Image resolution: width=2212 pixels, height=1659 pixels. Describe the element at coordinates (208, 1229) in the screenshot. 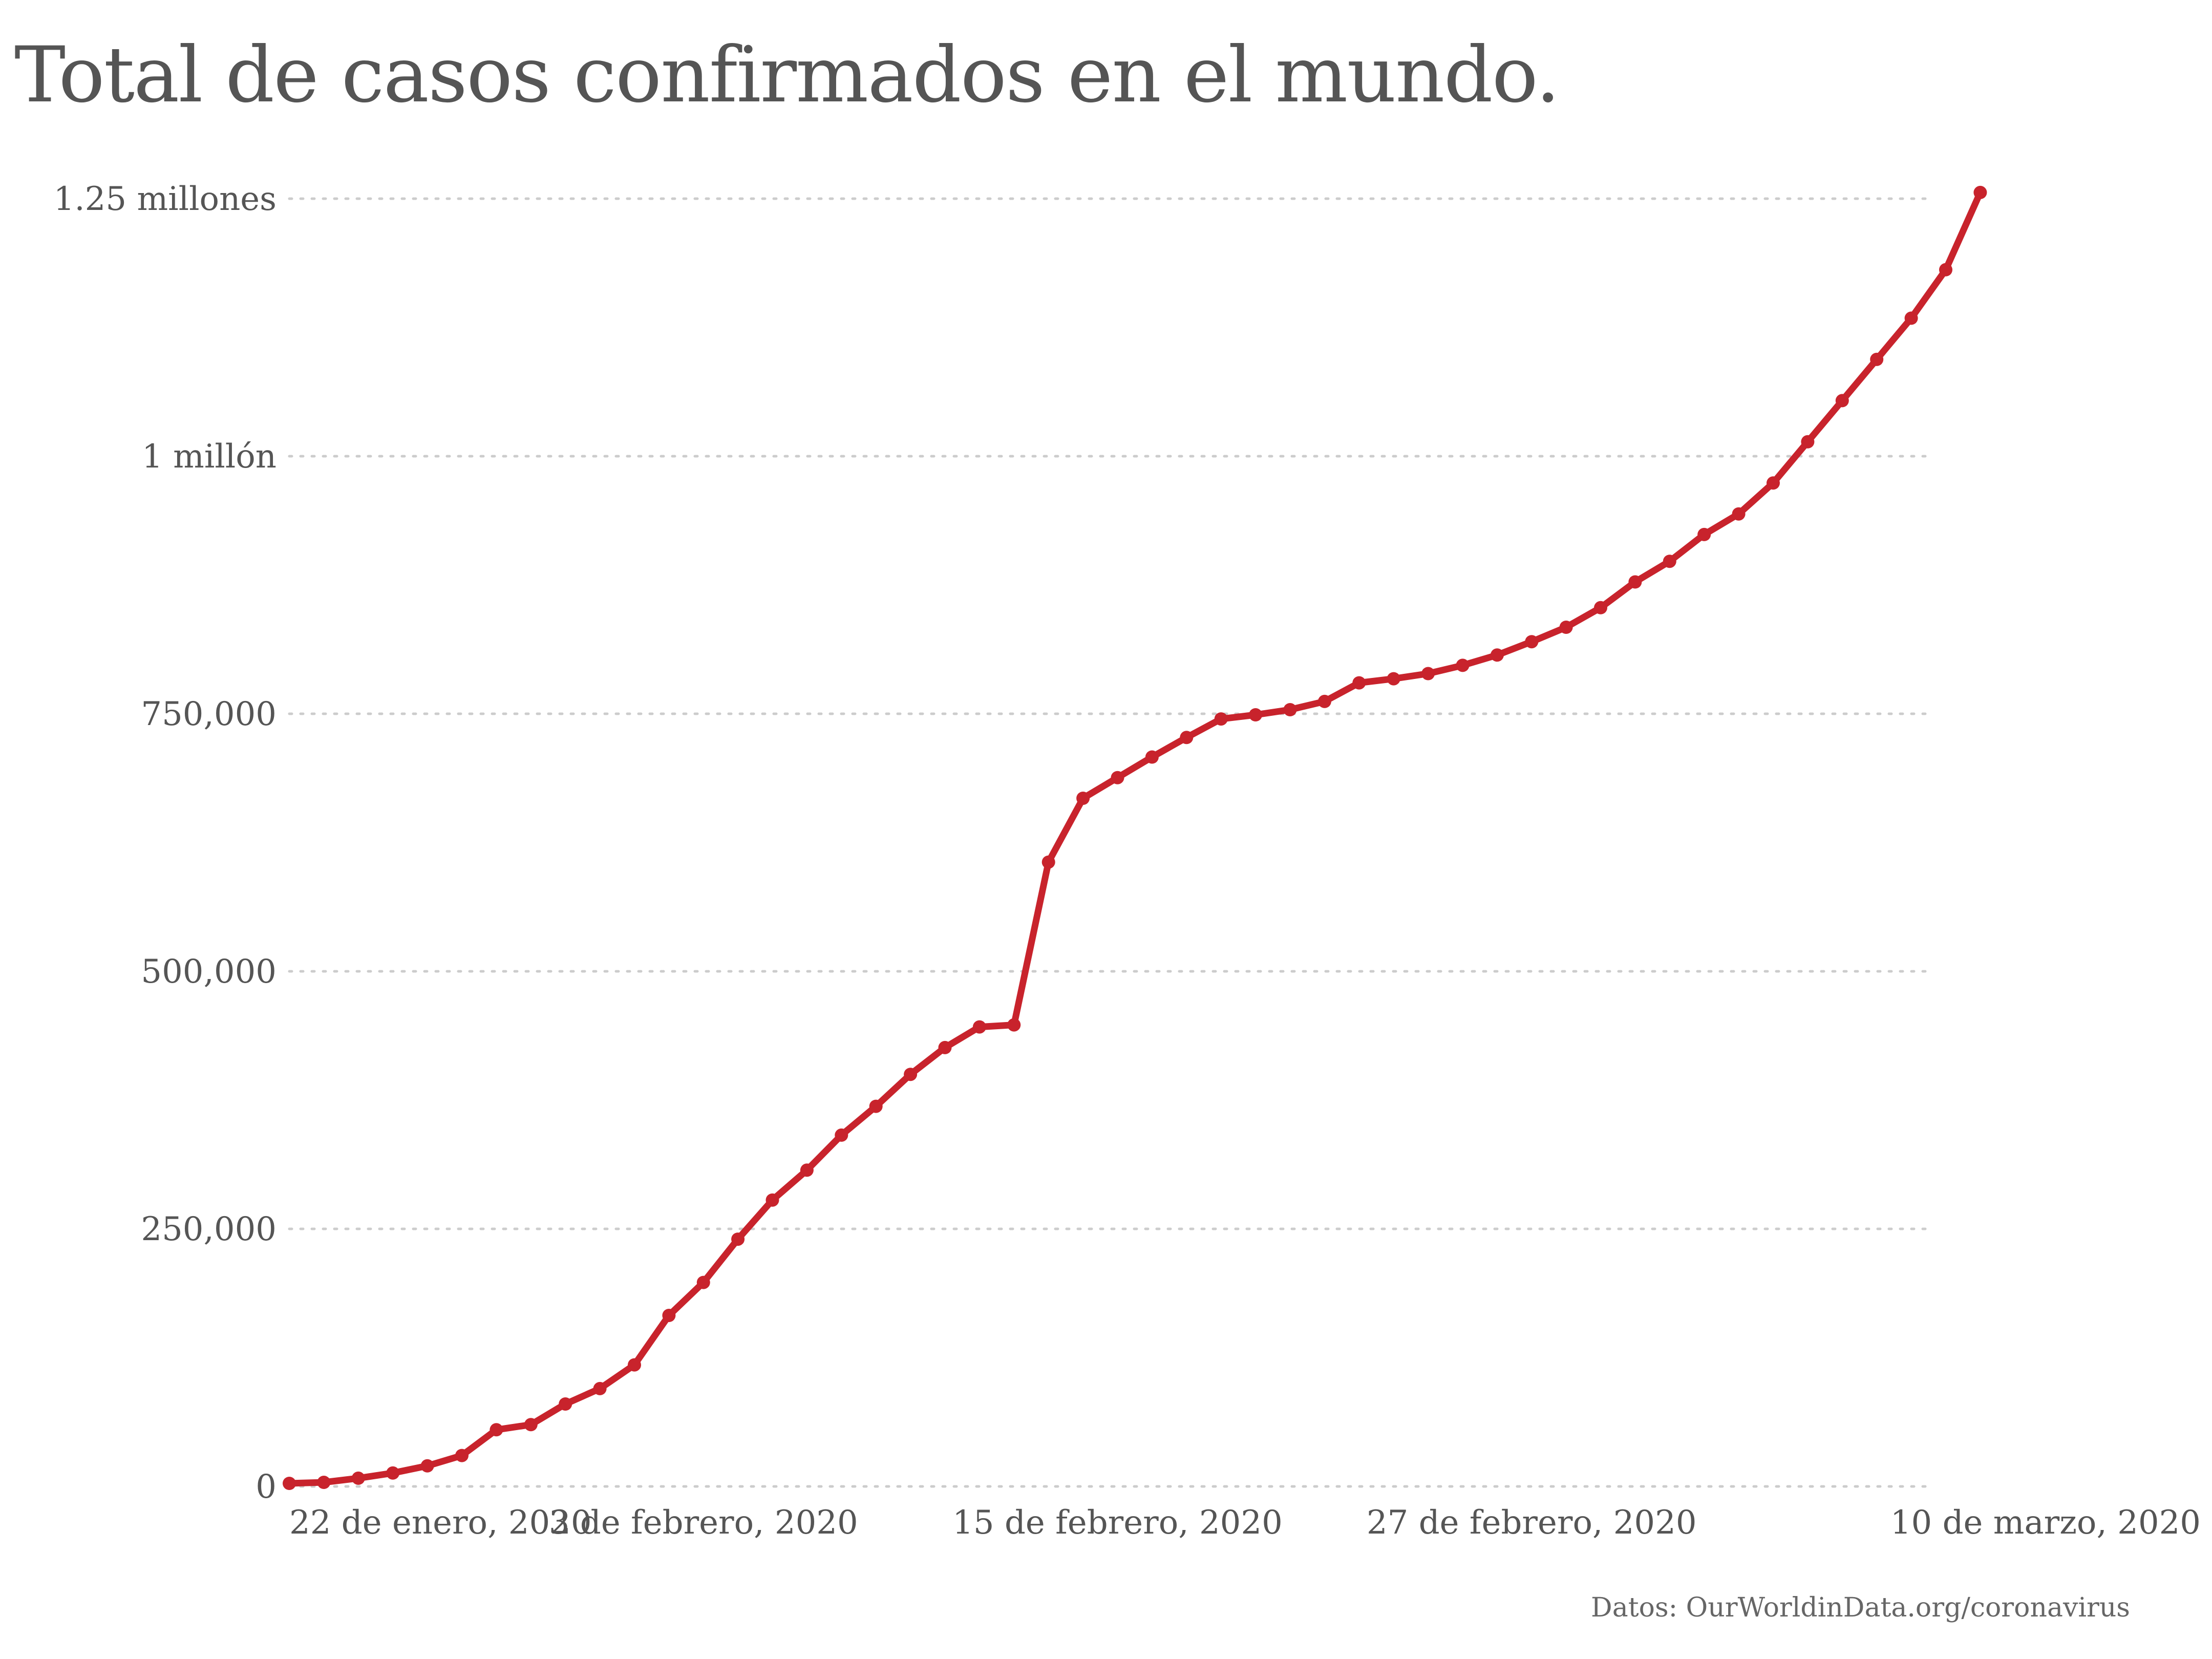

I see `y-tick-label: 250,000` at that location.